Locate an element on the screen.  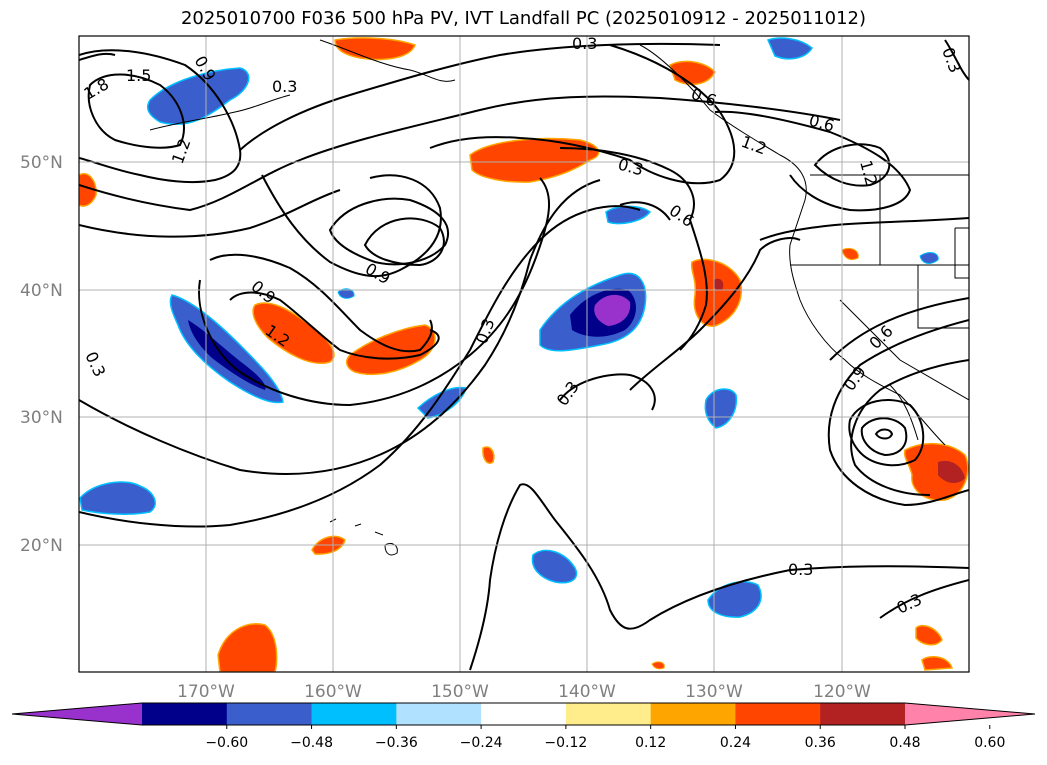
longitude-labels: 170°W 160°W 150°W 140°W 130°W 120°W is located at coordinates (524, 692).